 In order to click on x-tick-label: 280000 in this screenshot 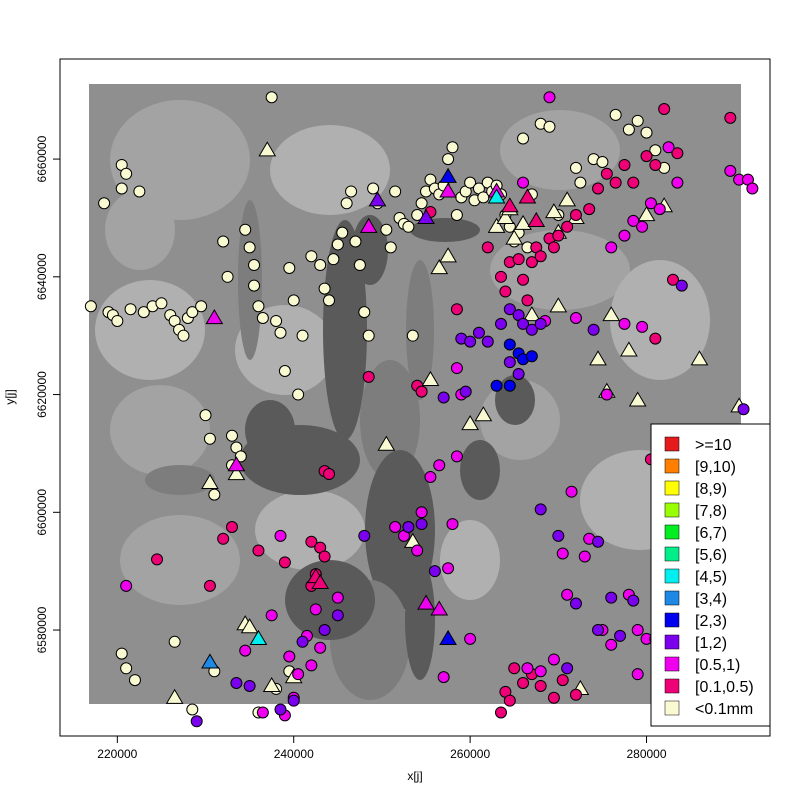, I will do `click(646, 754)`.